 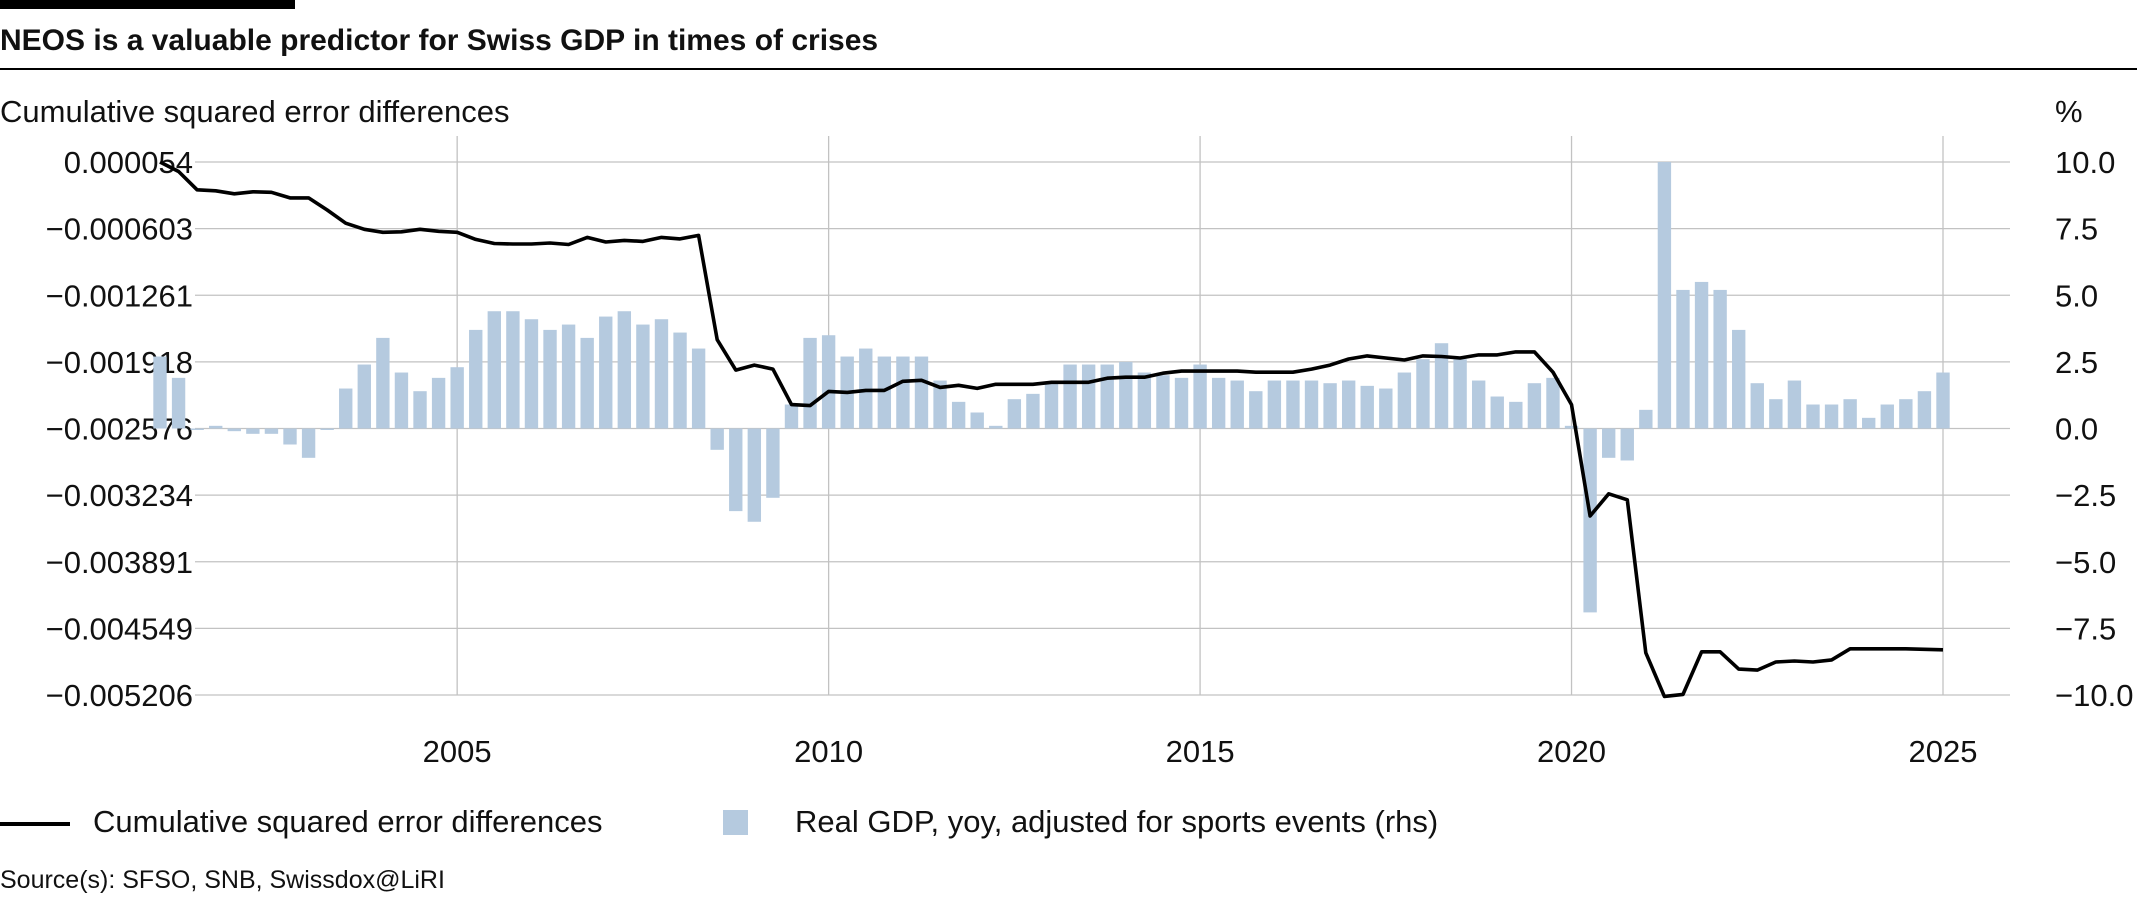 I want to click on right-tick-label: −10.0, so click(x=2094, y=695).